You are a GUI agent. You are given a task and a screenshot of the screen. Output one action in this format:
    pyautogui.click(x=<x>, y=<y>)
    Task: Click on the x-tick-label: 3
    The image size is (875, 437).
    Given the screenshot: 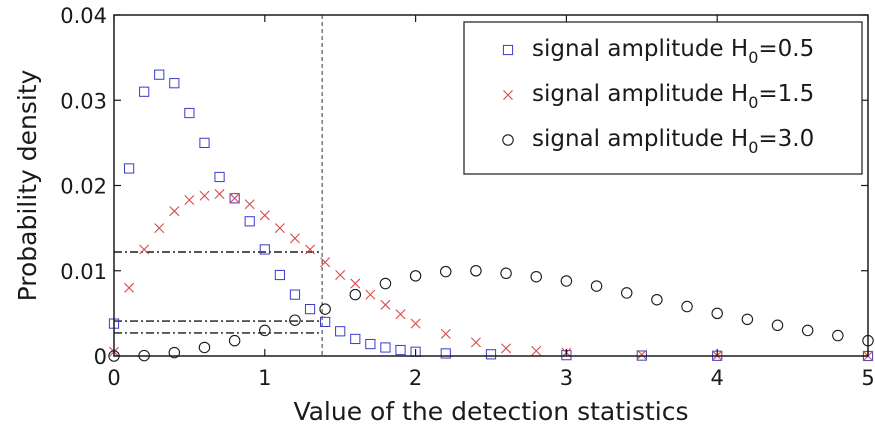 What is the action you would take?
    pyautogui.click(x=566, y=378)
    